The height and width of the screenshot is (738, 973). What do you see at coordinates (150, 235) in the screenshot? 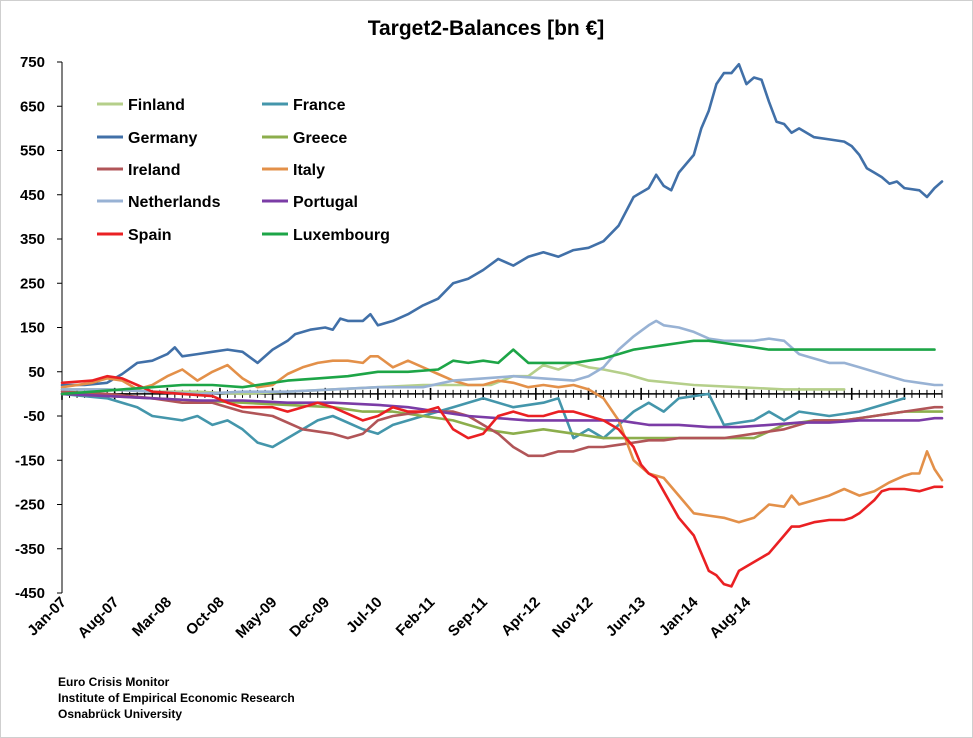
I see `legend-label: Spain` at bounding box center [150, 235].